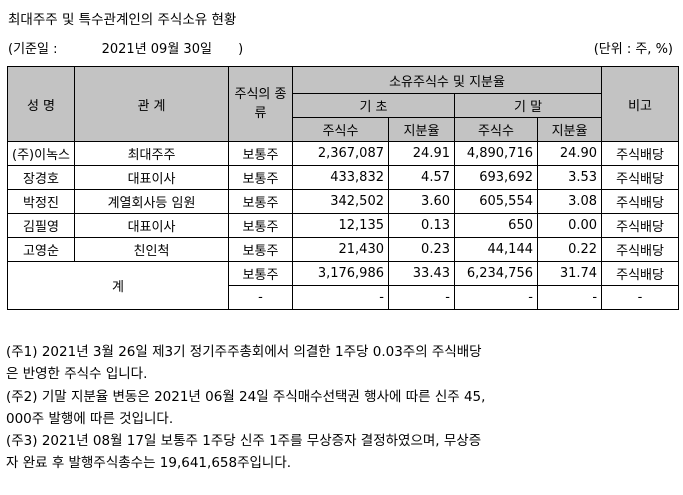  Describe the element at coordinates (151, 104) in the screenshot. I see `header-relation: 관 계` at that location.